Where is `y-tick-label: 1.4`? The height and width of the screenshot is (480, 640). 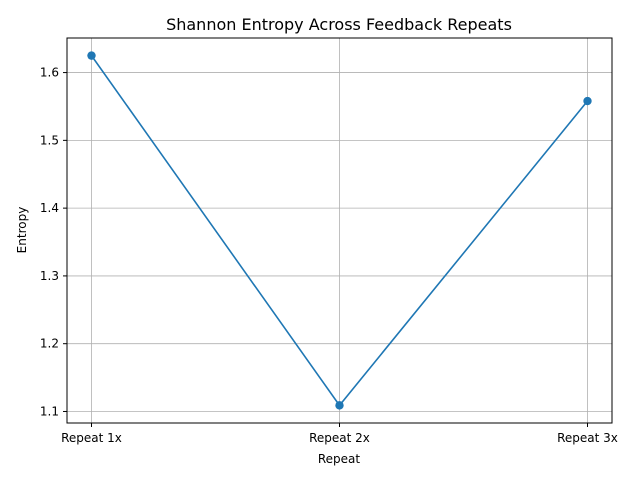
y-tick-label: 1.4 is located at coordinates (49, 208).